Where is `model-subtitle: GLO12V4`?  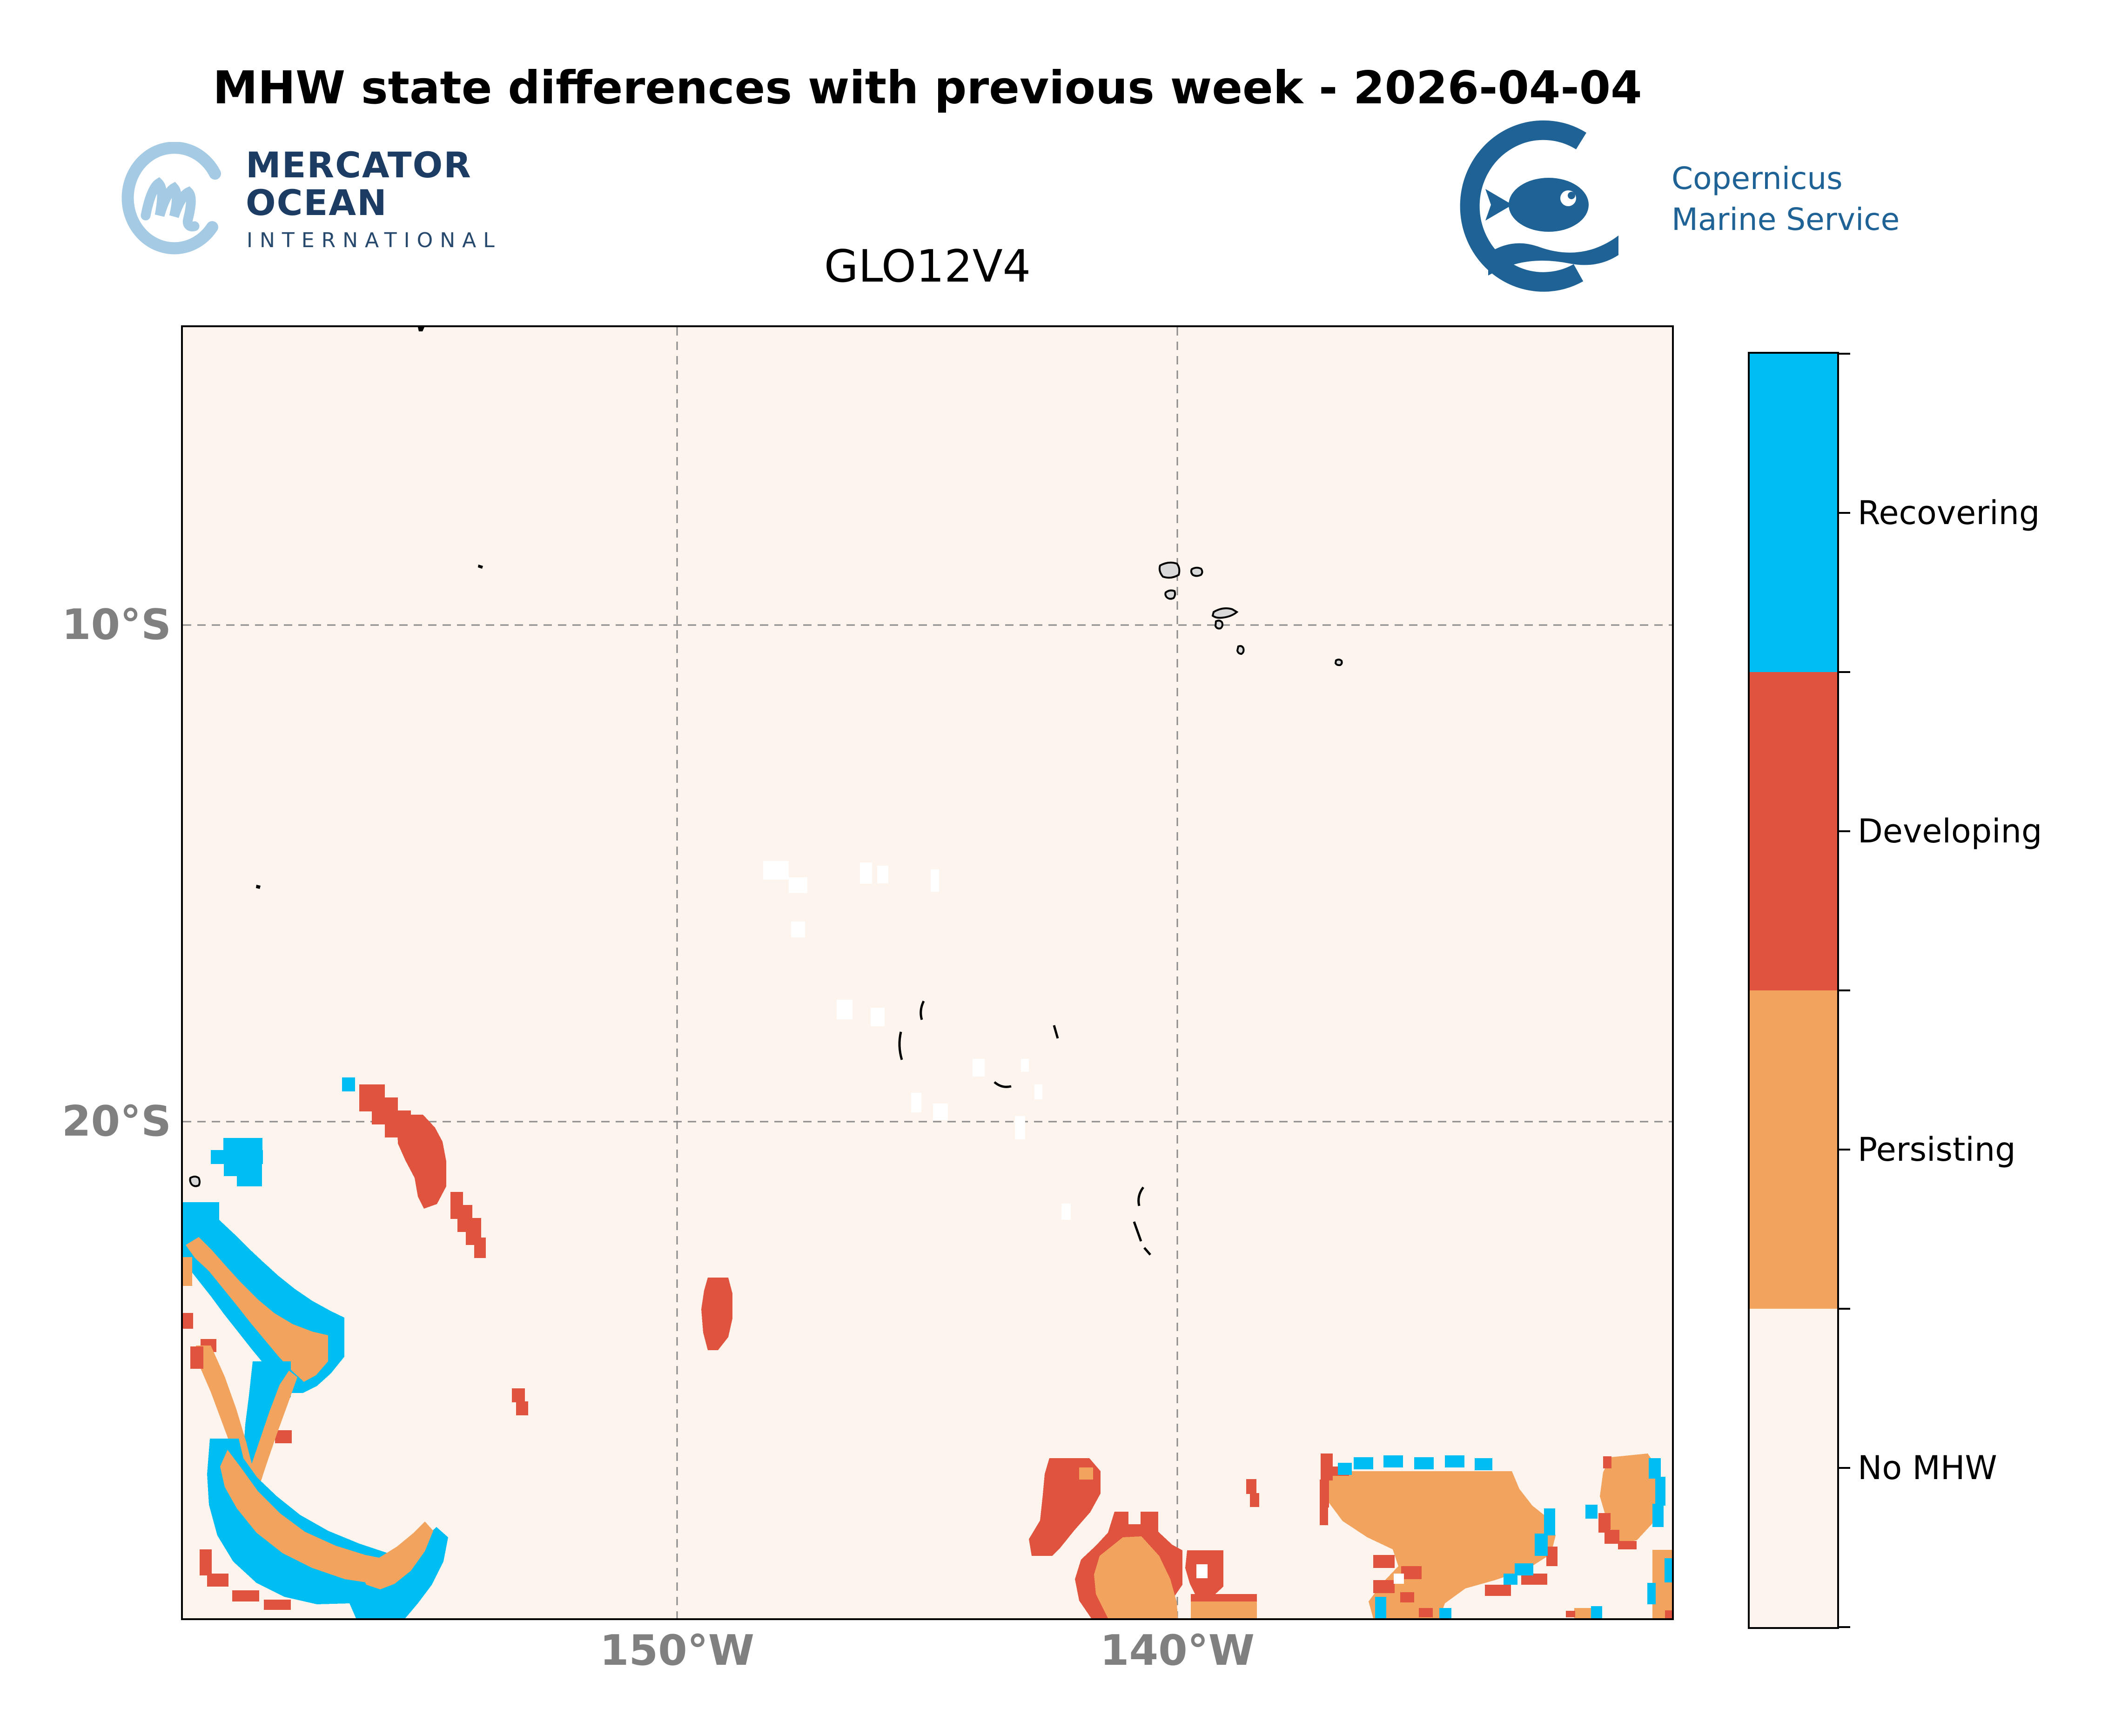 model-subtitle: GLO12V4 is located at coordinates (928, 267).